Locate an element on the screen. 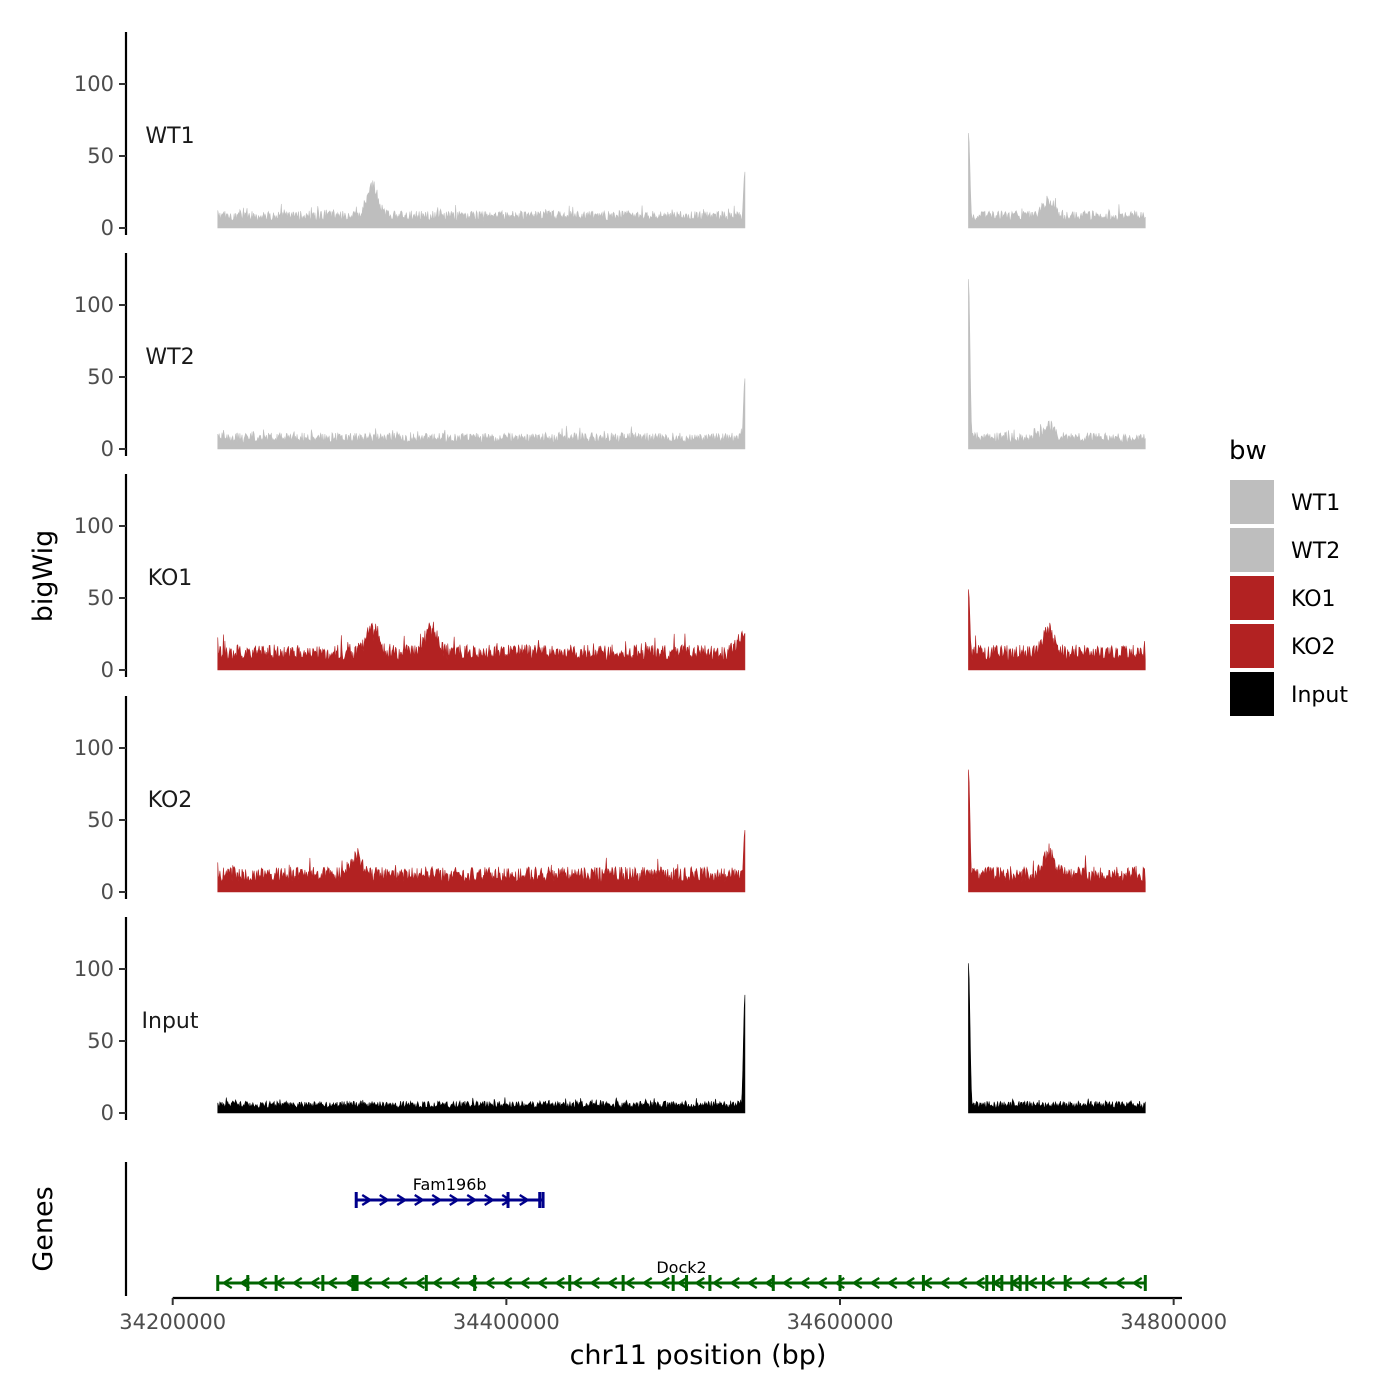 The height and width of the screenshot is (1400, 1400). track-label-input: Input is located at coordinates (170, 1021).